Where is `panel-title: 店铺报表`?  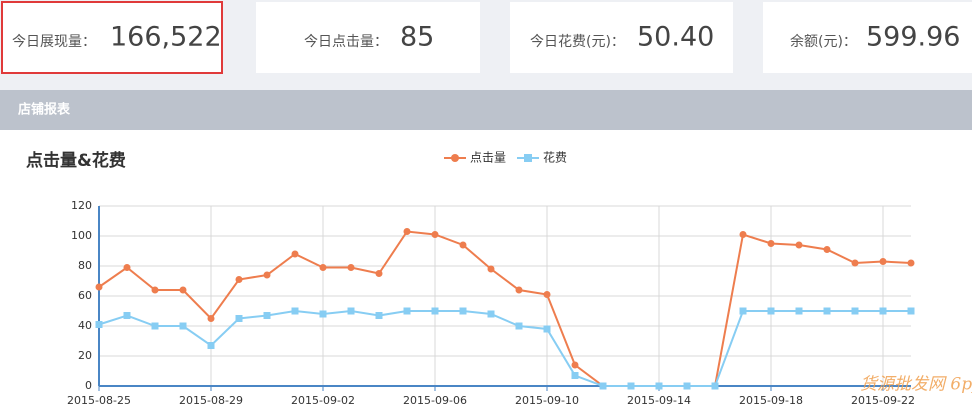 panel-title: 店铺报表 is located at coordinates (44, 110).